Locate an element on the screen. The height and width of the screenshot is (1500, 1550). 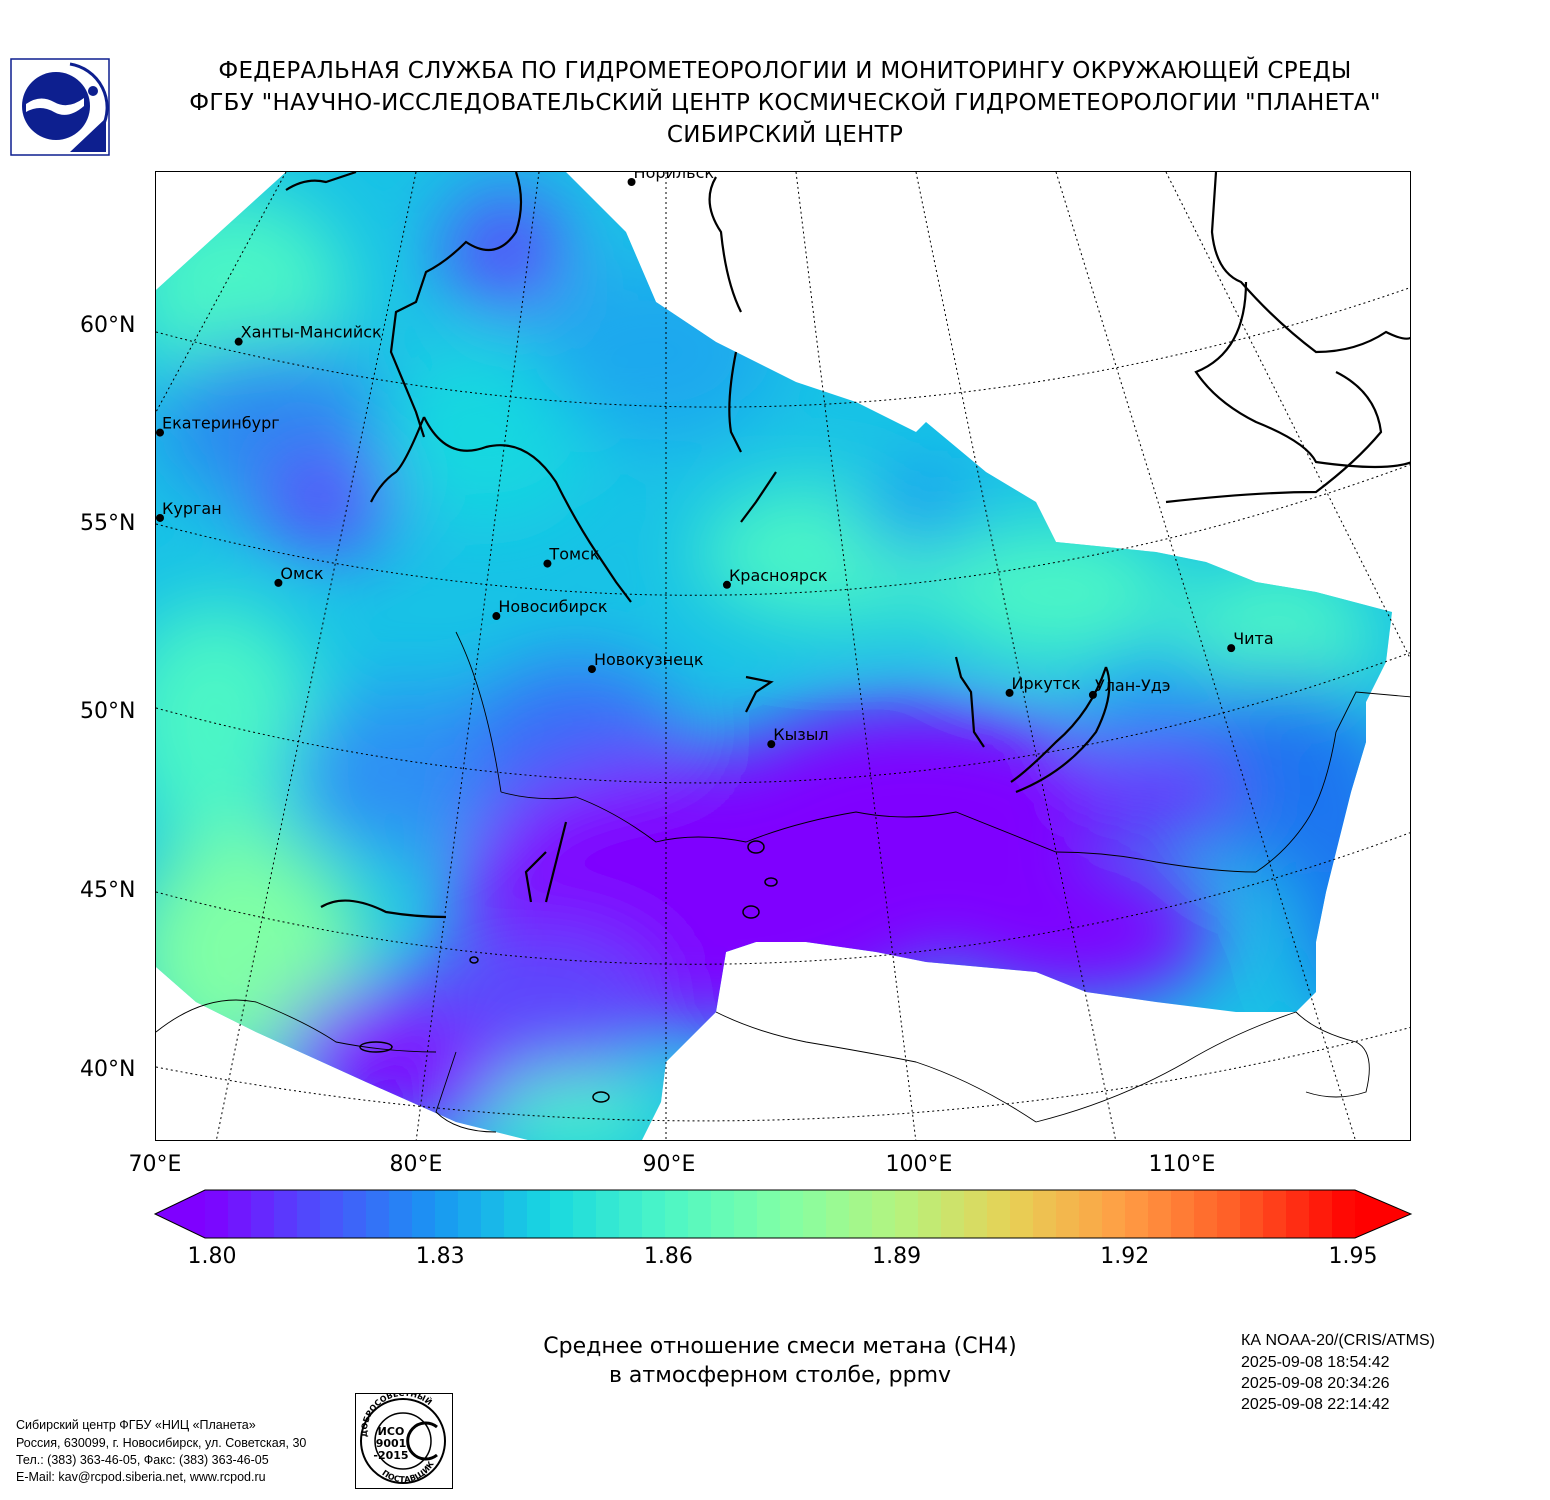
city-label: Омск is located at coordinates (301, 573).